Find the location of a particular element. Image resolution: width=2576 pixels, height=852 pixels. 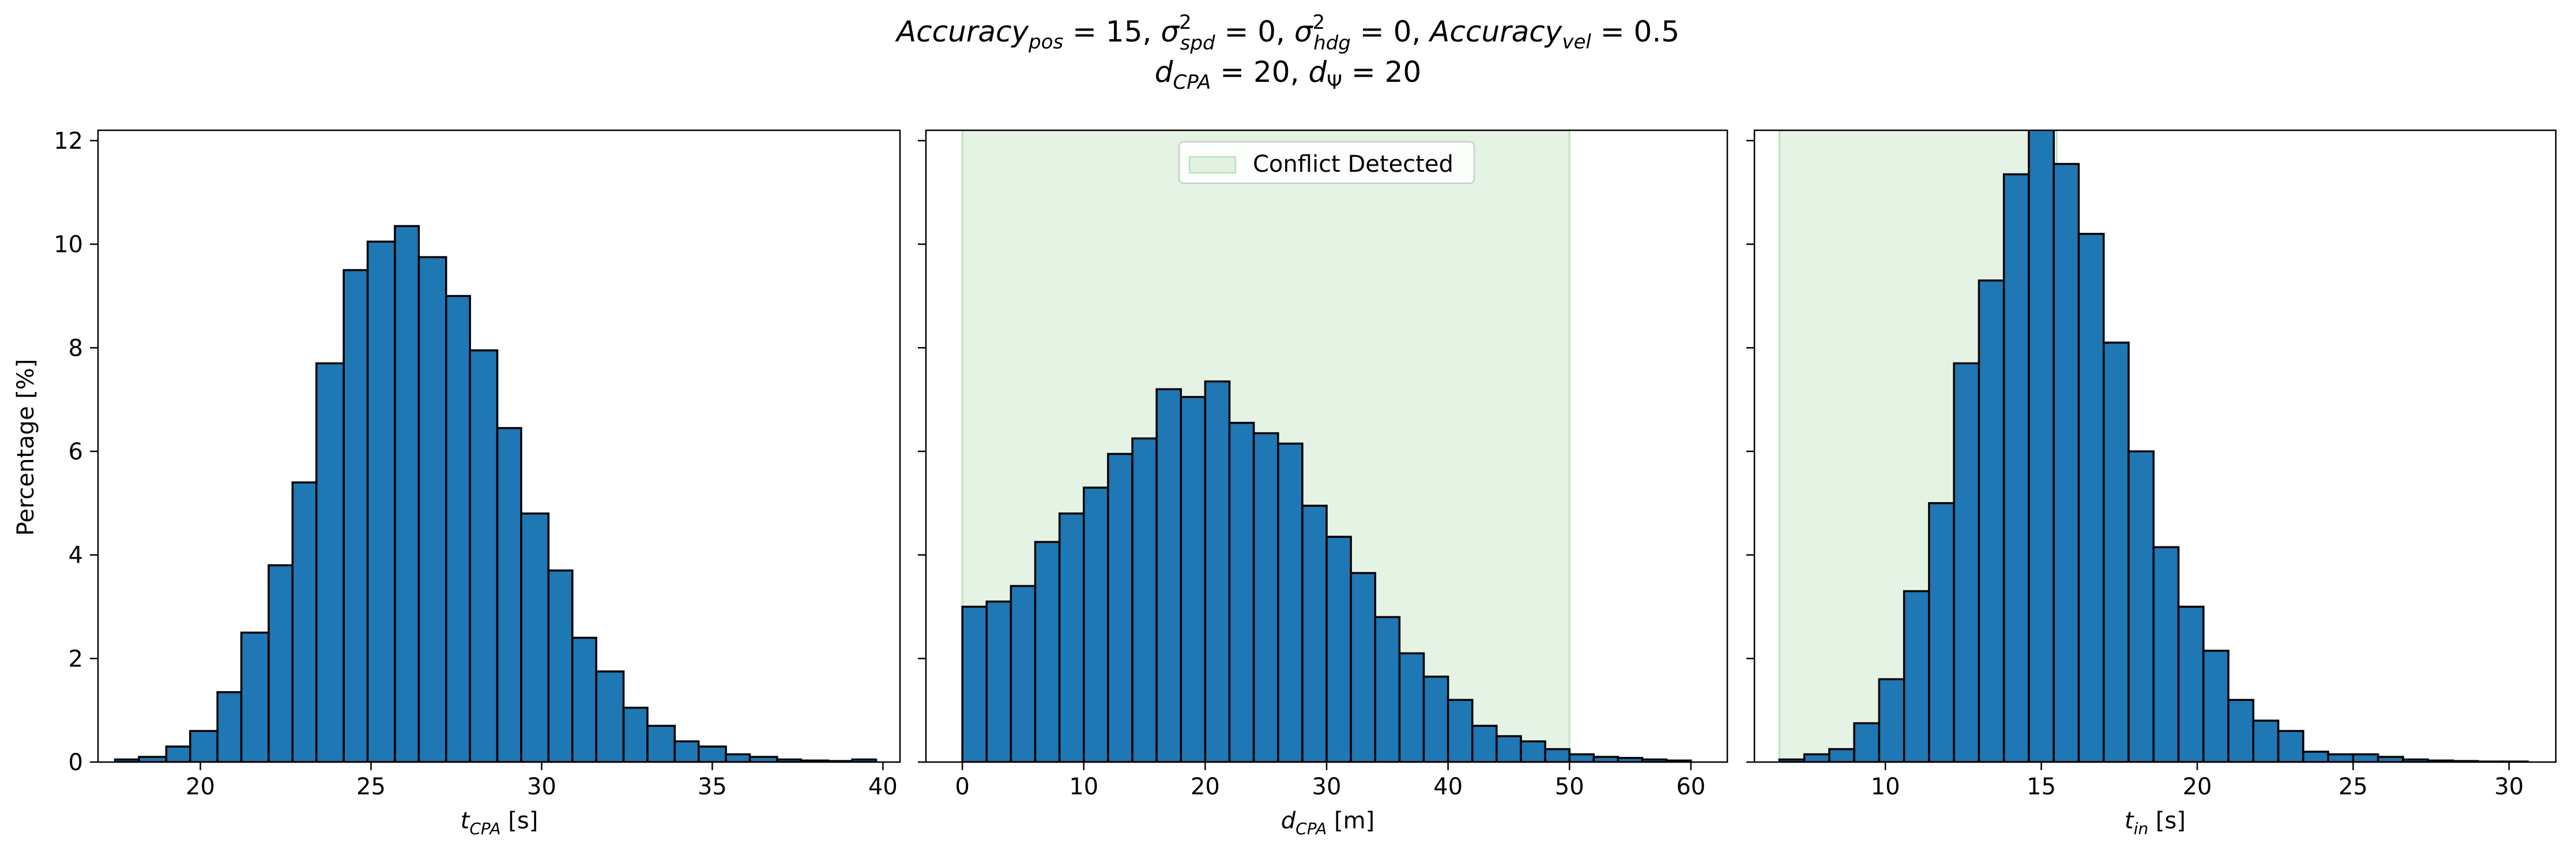

figure-title-line2: dCPA = 20, dΨ = 20 is located at coordinates (1288, 74).